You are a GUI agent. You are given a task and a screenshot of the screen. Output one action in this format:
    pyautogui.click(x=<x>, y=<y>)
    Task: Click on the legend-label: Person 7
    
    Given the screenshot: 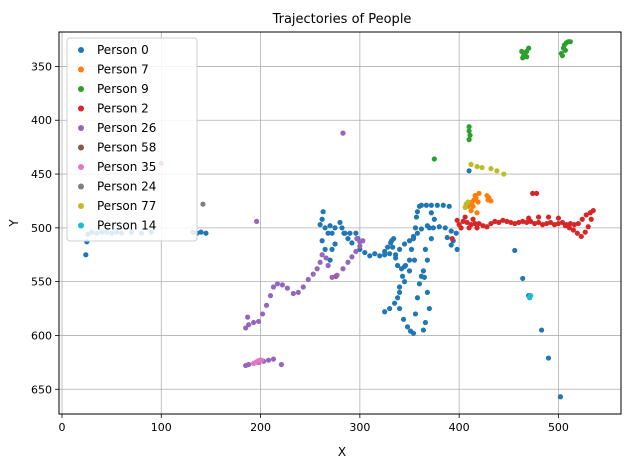 What is the action you would take?
    pyautogui.click(x=123, y=70)
    